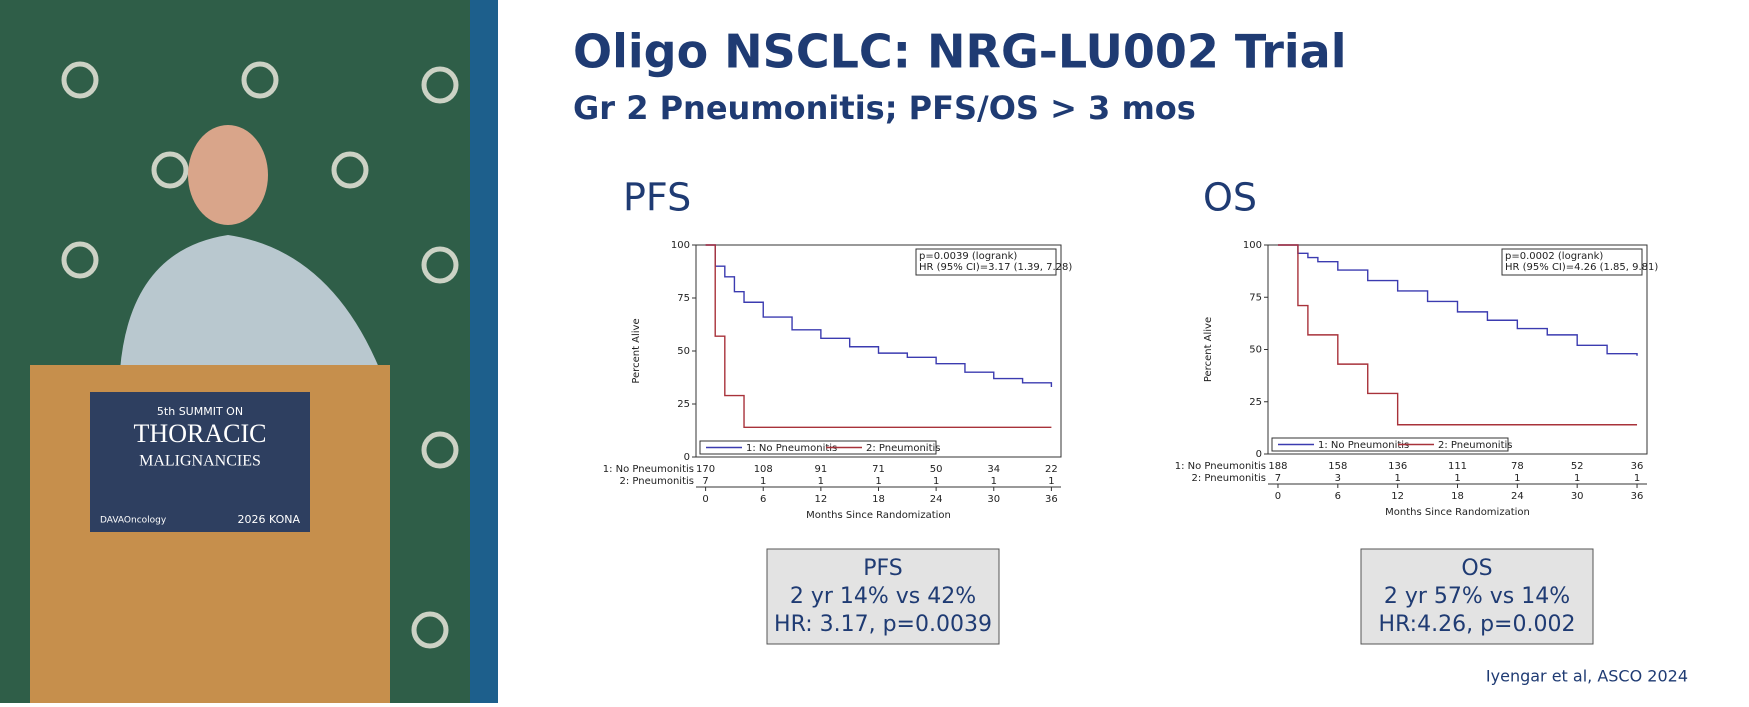 The width and height of the screenshot is (1749, 707). Describe the element at coordinates (705, 469) in the screenshot. I see `risk-count: 170` at that location.